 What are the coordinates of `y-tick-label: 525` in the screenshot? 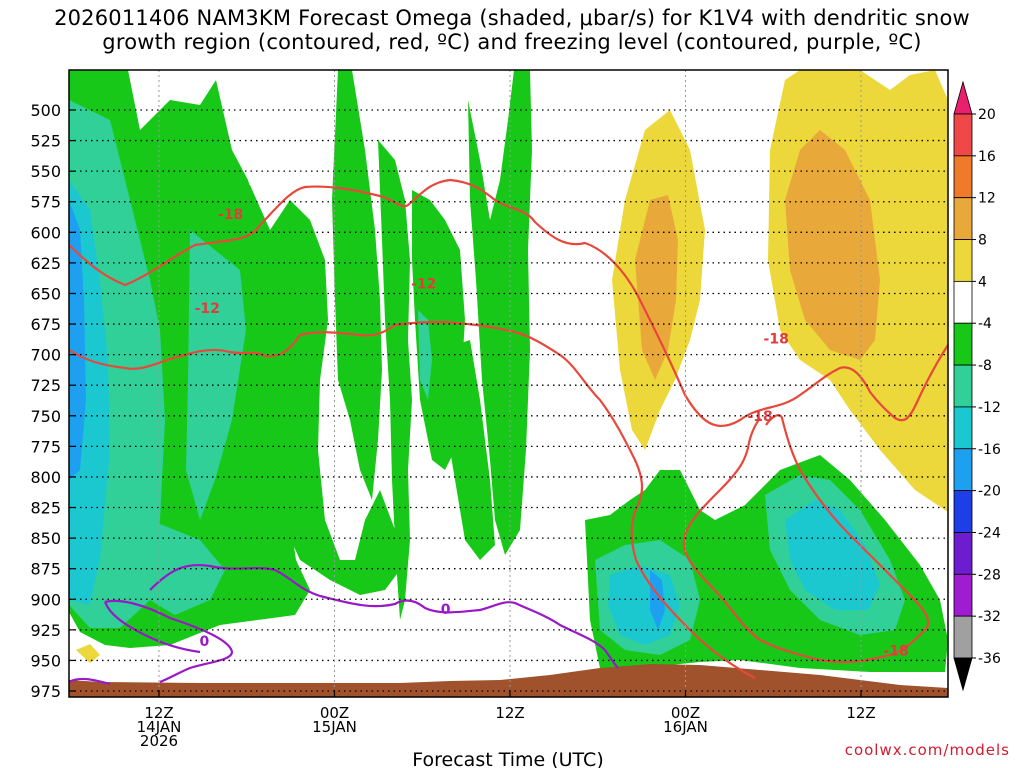 It's located at (45, 141).